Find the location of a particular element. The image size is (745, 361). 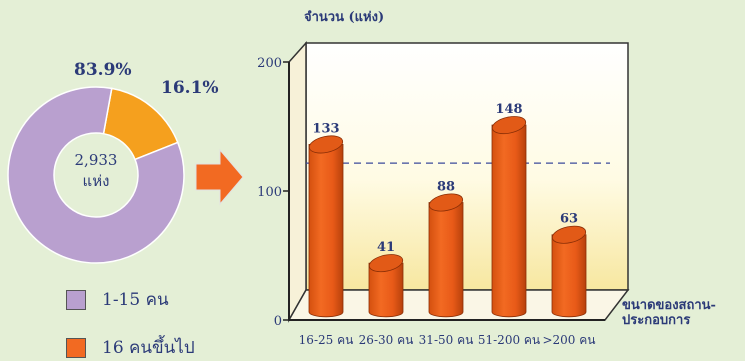

y-tick-marks is located at coordinates (286, 191).